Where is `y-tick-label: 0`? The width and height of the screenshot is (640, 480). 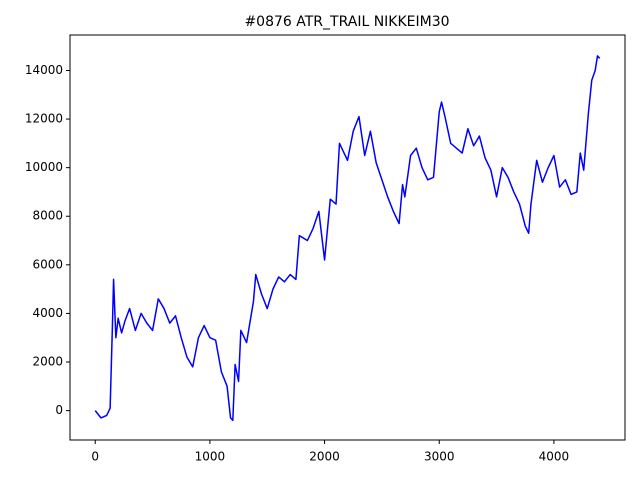 y-tick-label: 0 is located at coordinates (59, 410).